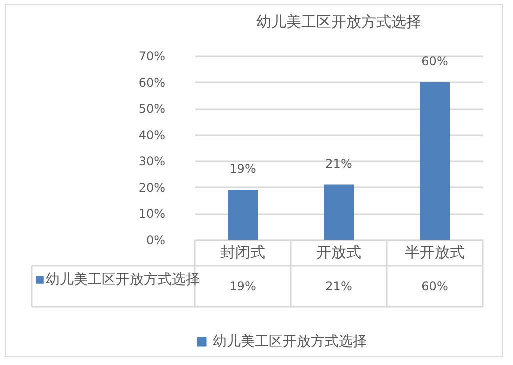 Image resolution: width=513 pixels, height=365 pixels. I want to click on y-tick-label: 0%, so click(156, 241).